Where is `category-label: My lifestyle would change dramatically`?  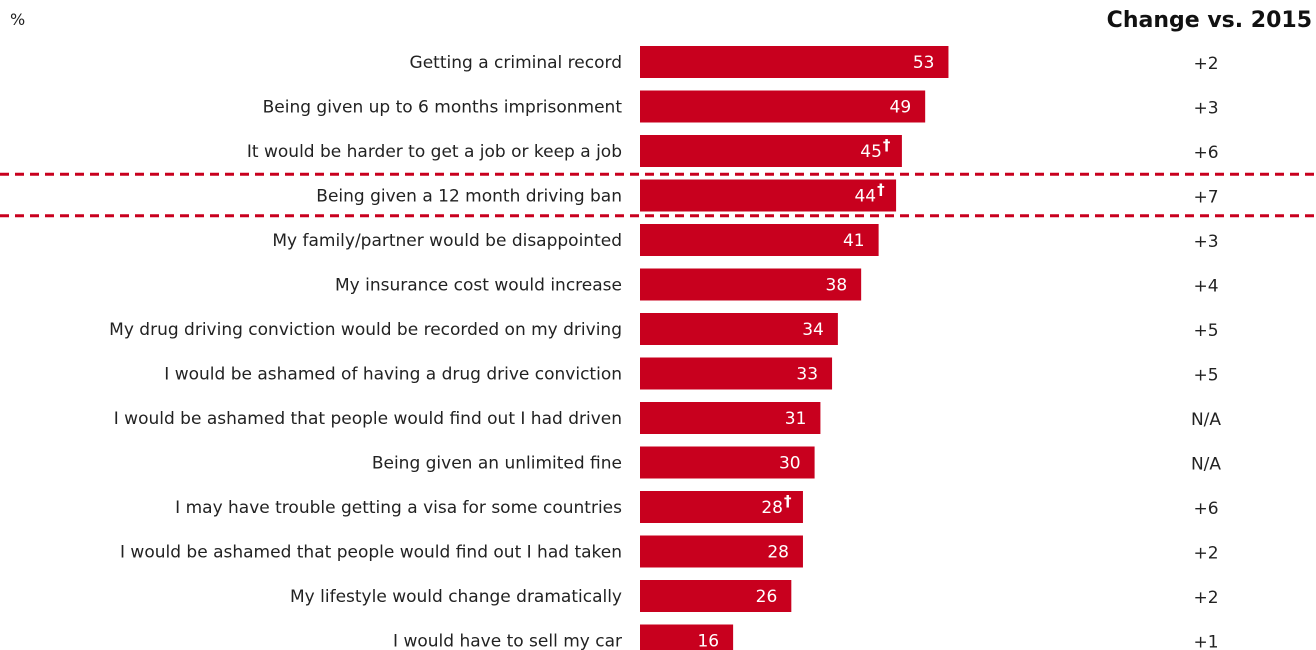
category-label: My lifestyle would change dramatically is located at coordinates (456, 597).